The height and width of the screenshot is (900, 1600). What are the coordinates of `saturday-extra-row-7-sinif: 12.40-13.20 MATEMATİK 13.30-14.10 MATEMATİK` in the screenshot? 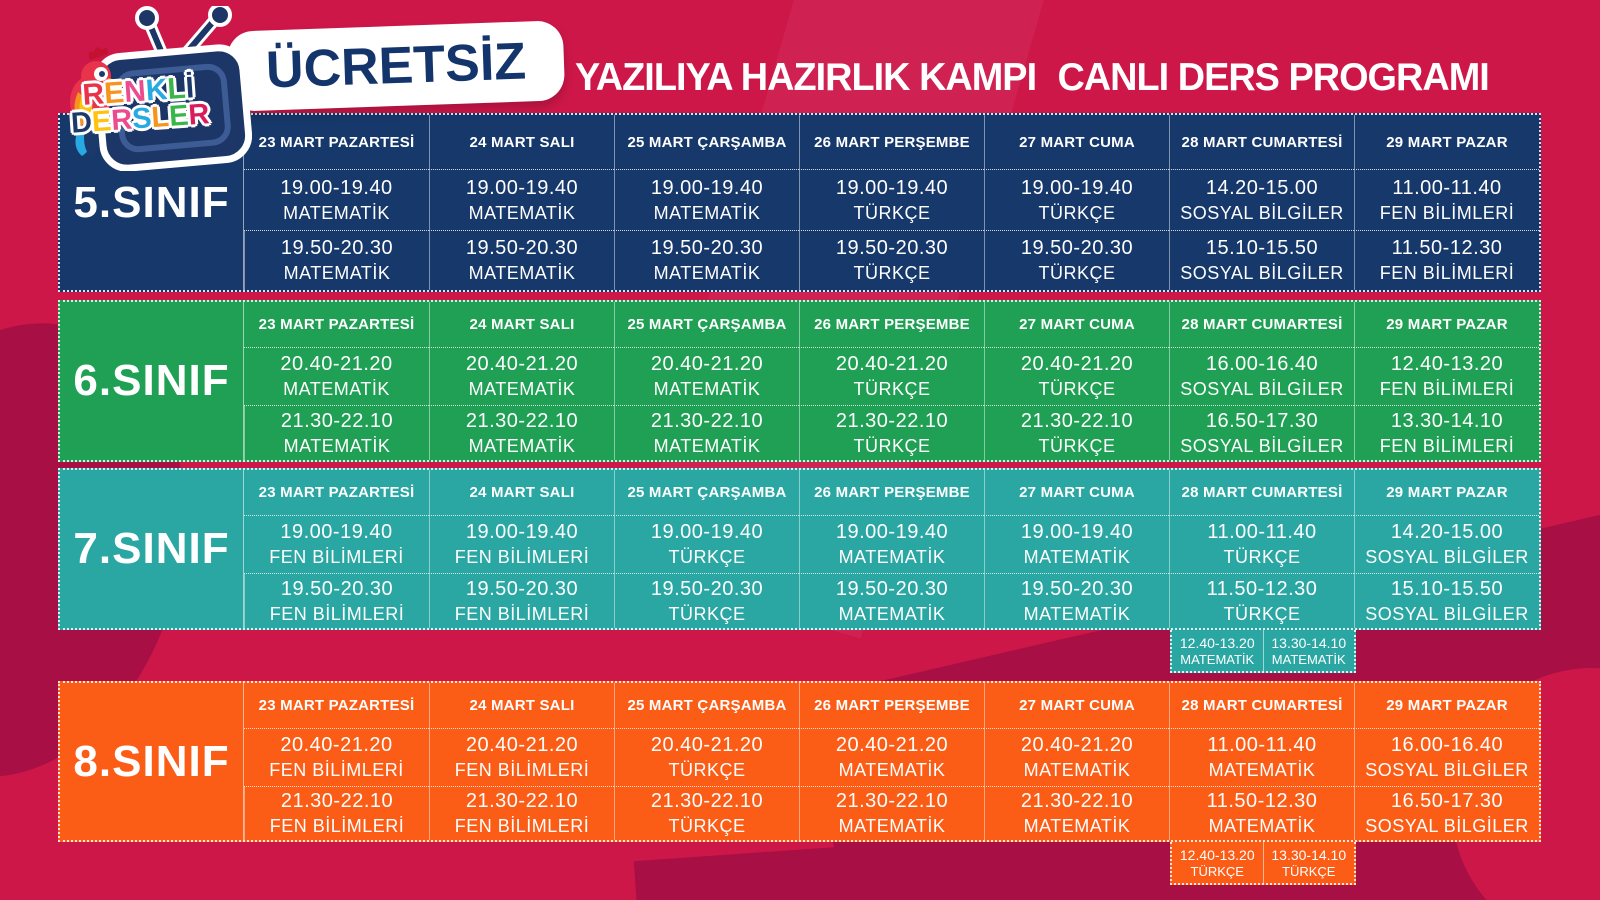 It's located at (1263, 651).